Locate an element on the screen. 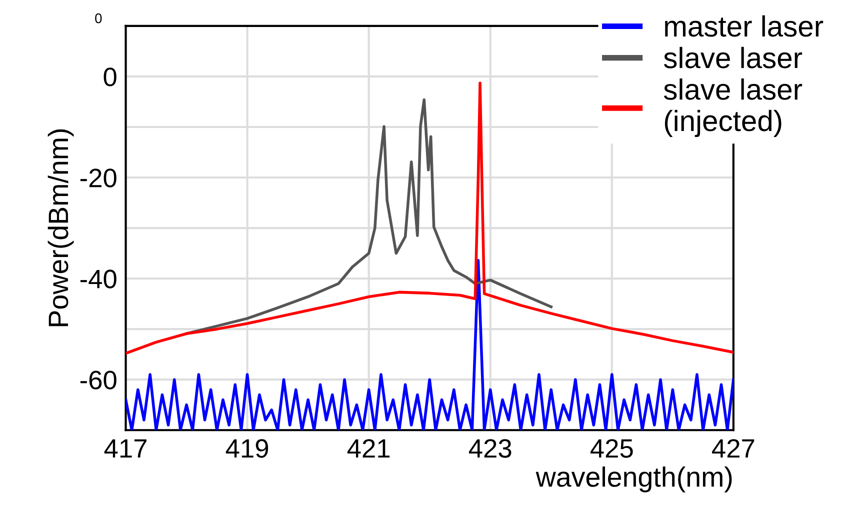  y-tick-label: 0 is located at coordinates (110, 77).